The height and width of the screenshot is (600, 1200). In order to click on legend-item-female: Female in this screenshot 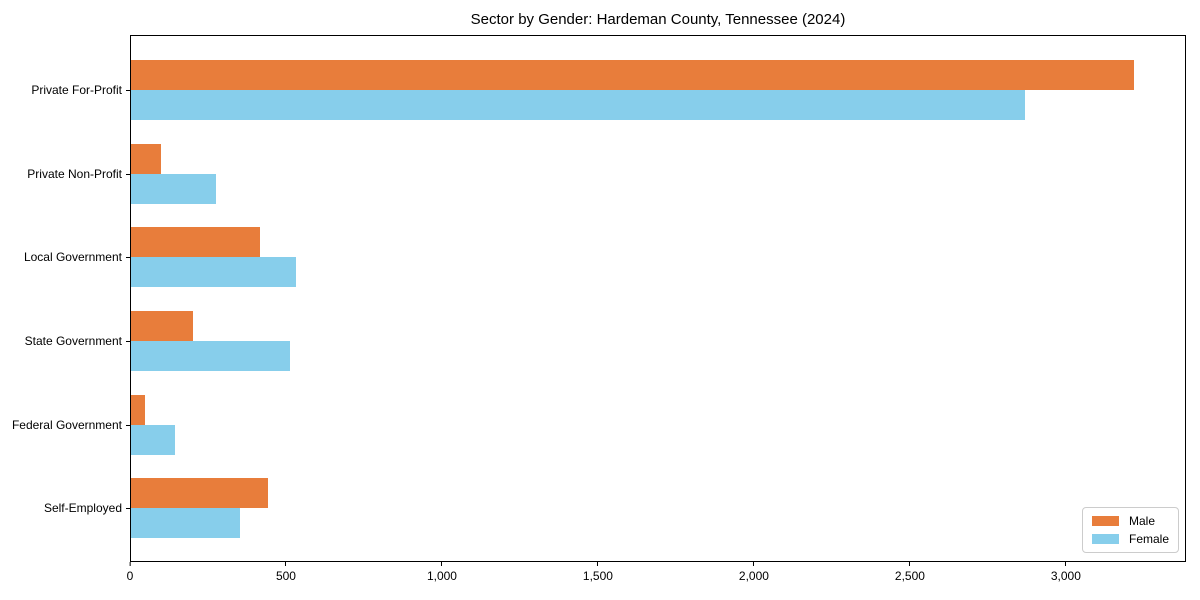, I will do `click(1130, 539)`.